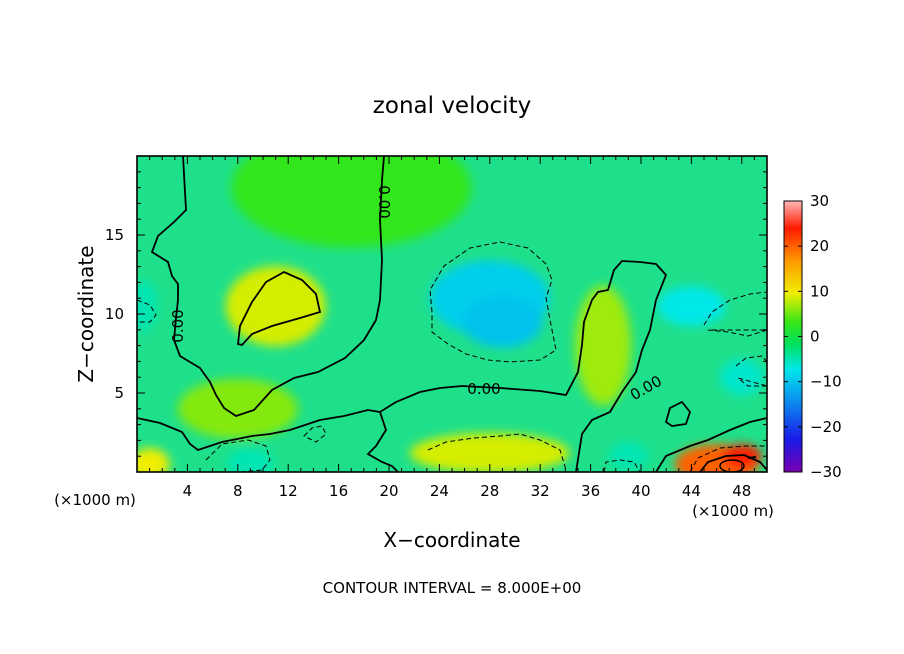 This screenshot has height=654, width=904. What do you see at coordinates (238, 491) in the screenshot?
I see `x-tick-label: 8` at bounding box center [238, 491].